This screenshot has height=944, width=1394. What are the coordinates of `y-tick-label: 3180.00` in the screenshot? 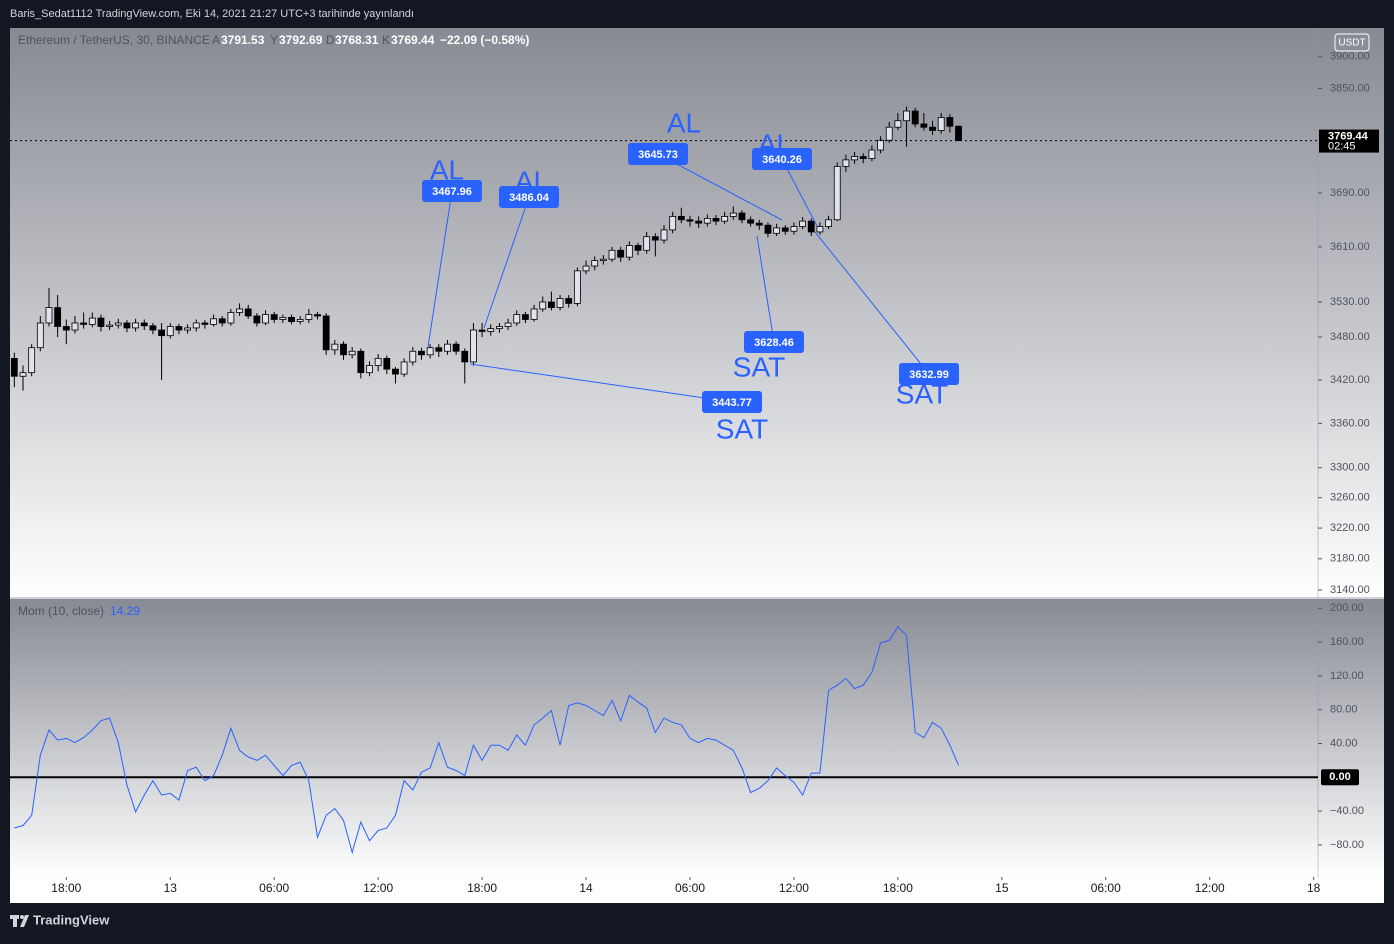 It's located at (1350, 559).